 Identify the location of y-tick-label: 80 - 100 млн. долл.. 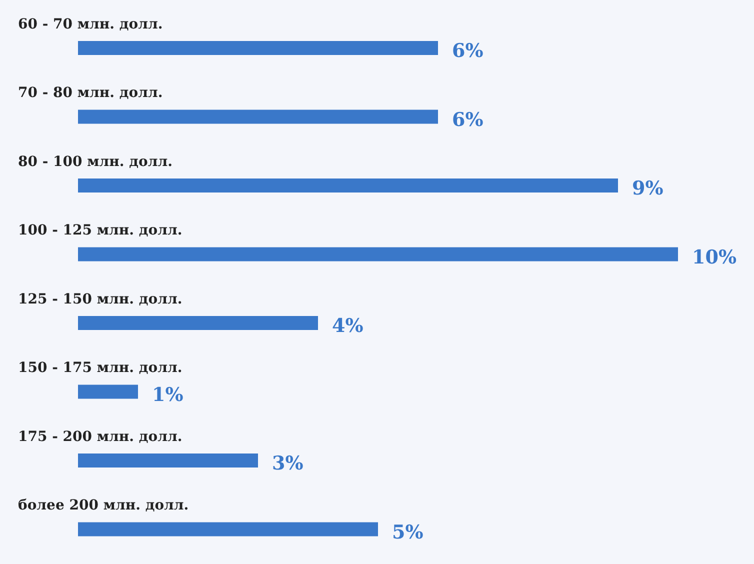
(95, 162).